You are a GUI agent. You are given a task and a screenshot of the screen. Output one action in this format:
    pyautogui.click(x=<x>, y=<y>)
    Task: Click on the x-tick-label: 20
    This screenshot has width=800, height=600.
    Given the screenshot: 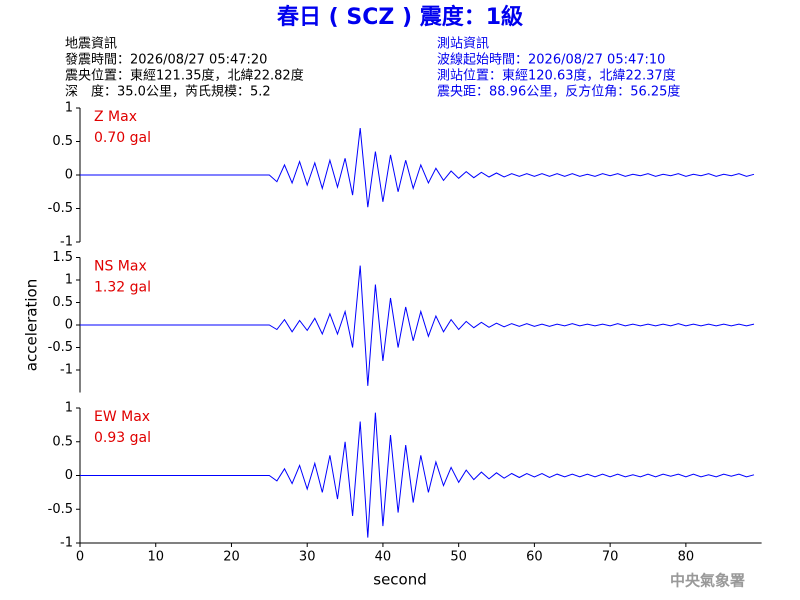 What is the action you would take?
    pyautogui.click(x=231, y=557)
    